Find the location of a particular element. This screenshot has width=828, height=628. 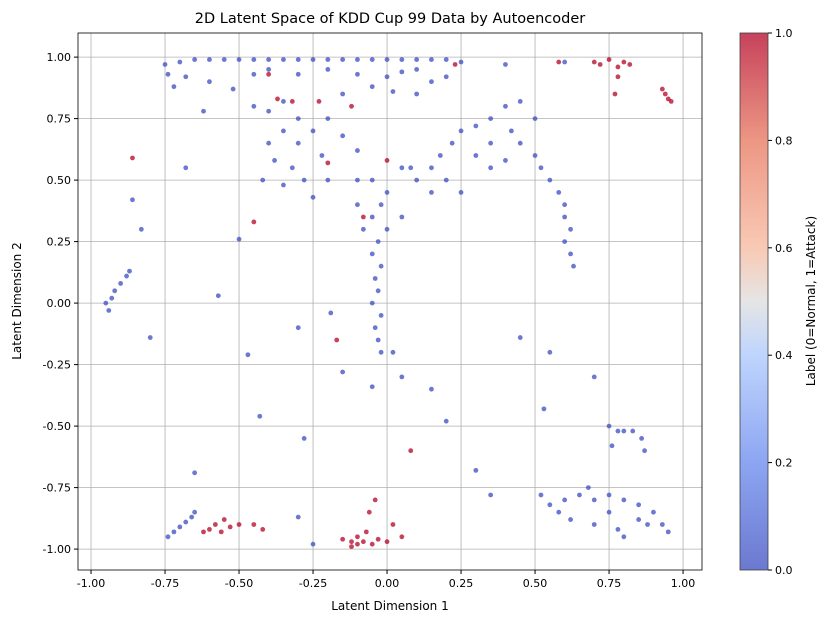

y-tick-label: 0.50 is located at coordinates (59, 180).